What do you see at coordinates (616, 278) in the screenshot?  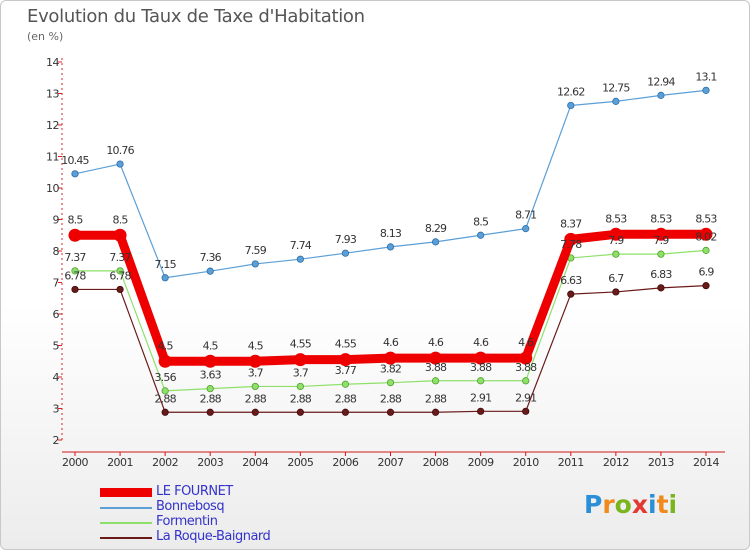 I see `data-label: 6.7` at bounding box center [616, 278].